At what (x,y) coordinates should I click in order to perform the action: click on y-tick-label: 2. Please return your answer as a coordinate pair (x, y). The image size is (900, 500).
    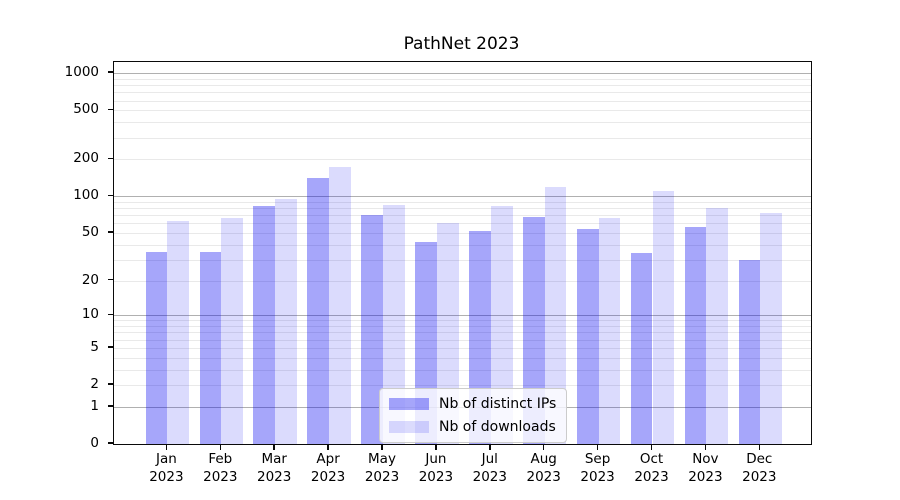
    Looking at the image, I should click on (94, 384).